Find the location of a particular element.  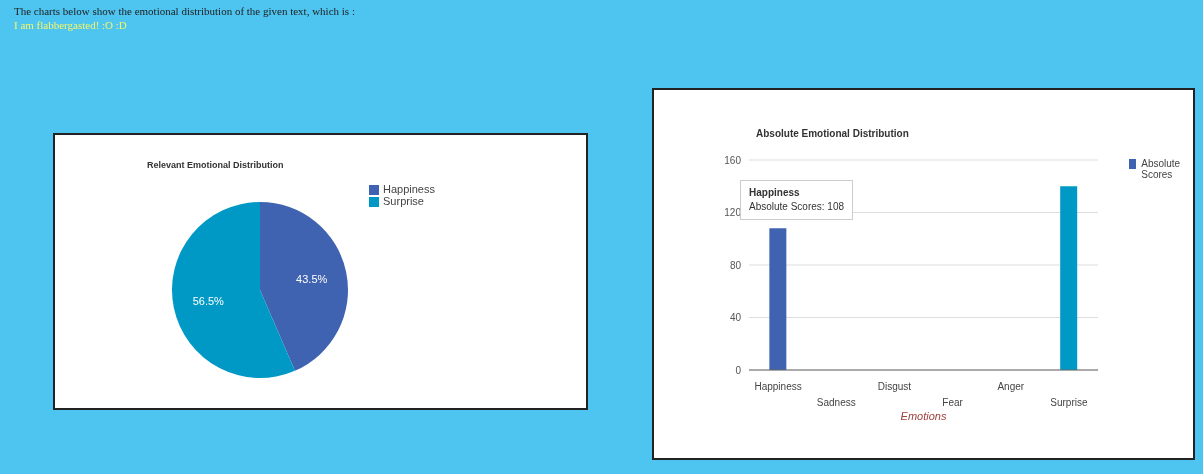

x-tick-label: Sadness is located at coordinates (836, 402).